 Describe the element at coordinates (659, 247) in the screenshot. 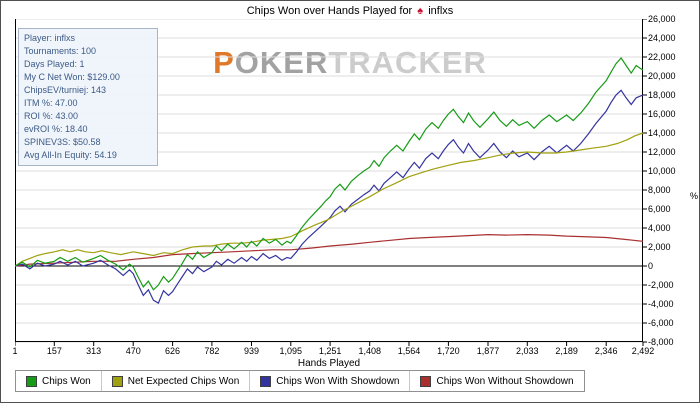

I see `y-tick-label: 2,000` at that location.